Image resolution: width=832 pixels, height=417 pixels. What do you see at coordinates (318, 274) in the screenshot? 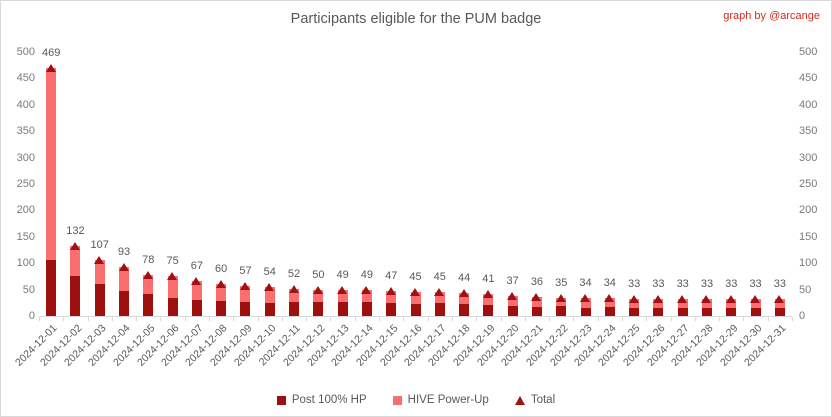
I see `bar-value-label: 50` at bounding box center [318, 274].